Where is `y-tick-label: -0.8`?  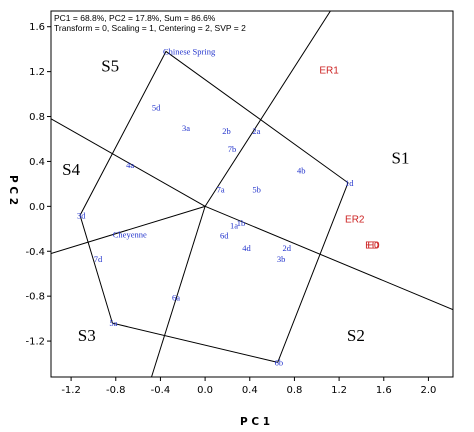 y-tick-label: -0.8 is located at coordinates (35, 297).